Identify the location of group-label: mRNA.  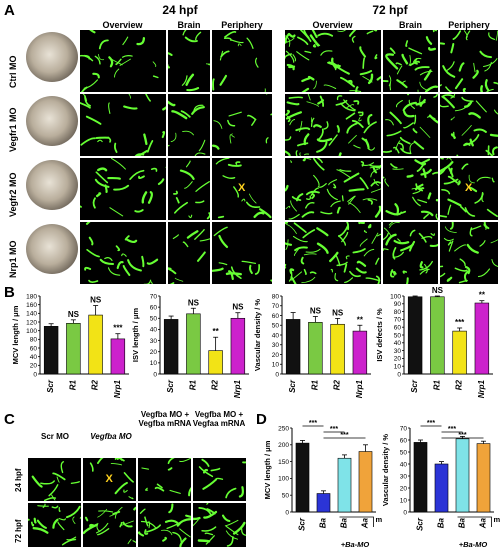
(497, 519).